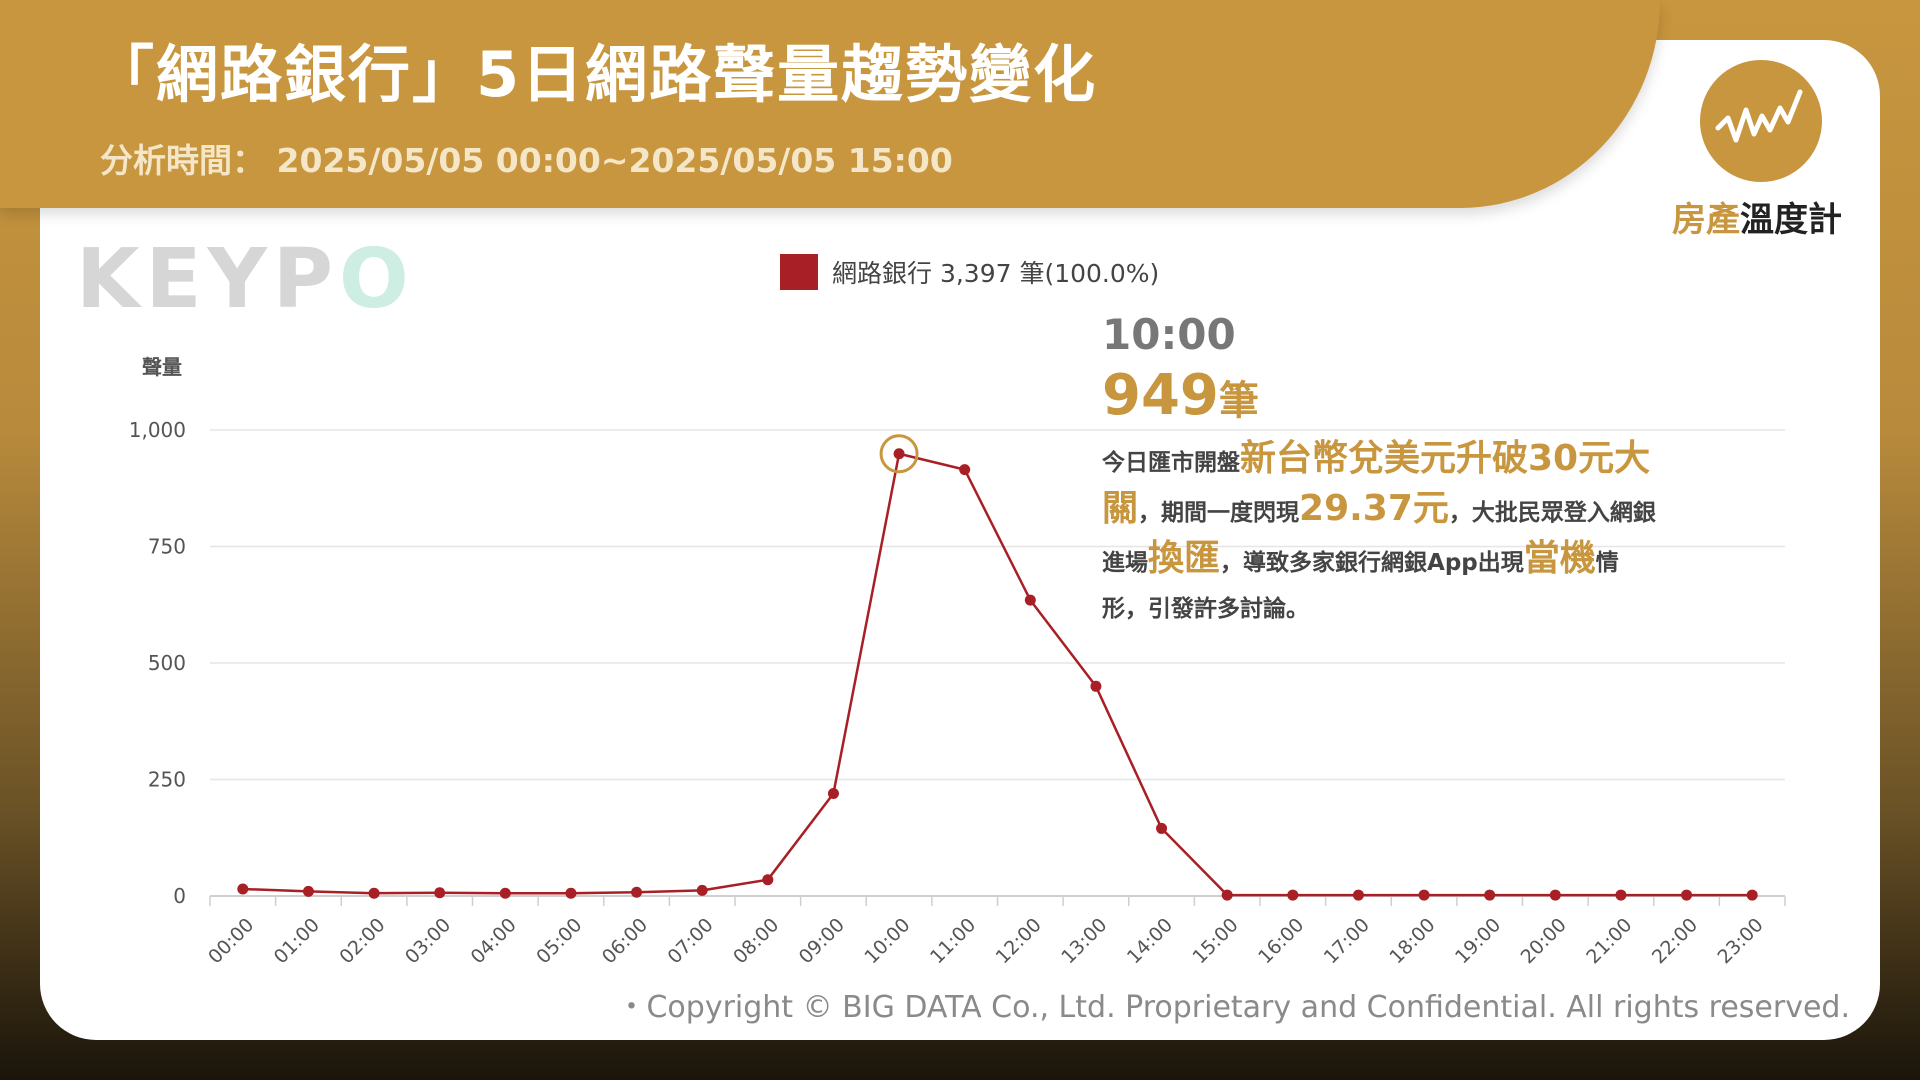 The height and width of the screenshot is (1080, 1920). What do you see at coordinates (1184, 558) in the screenshot?
I see `annotation-highlight: 換匯` at bounding box center [1184, 558].